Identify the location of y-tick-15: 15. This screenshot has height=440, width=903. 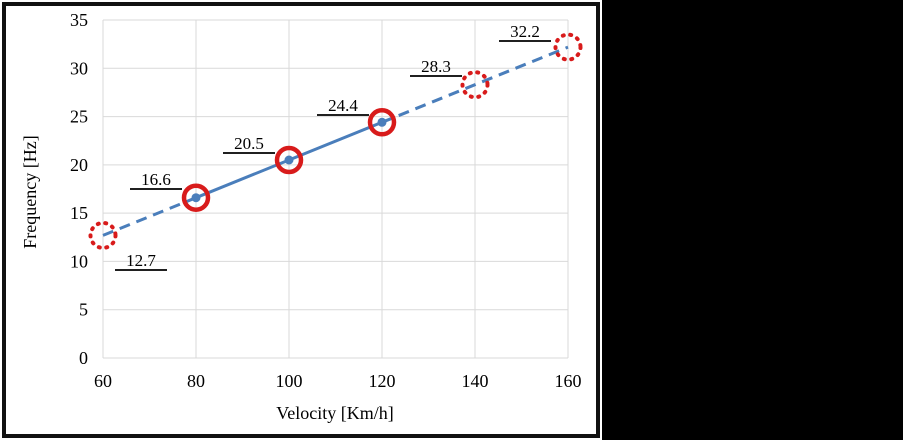
(79, 213).